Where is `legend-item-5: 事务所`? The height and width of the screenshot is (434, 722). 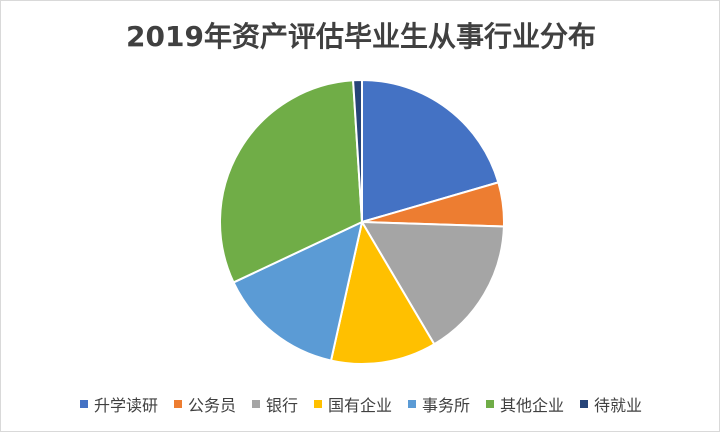
legend-item-5: 事务所 is located at coordinates (439, 404).